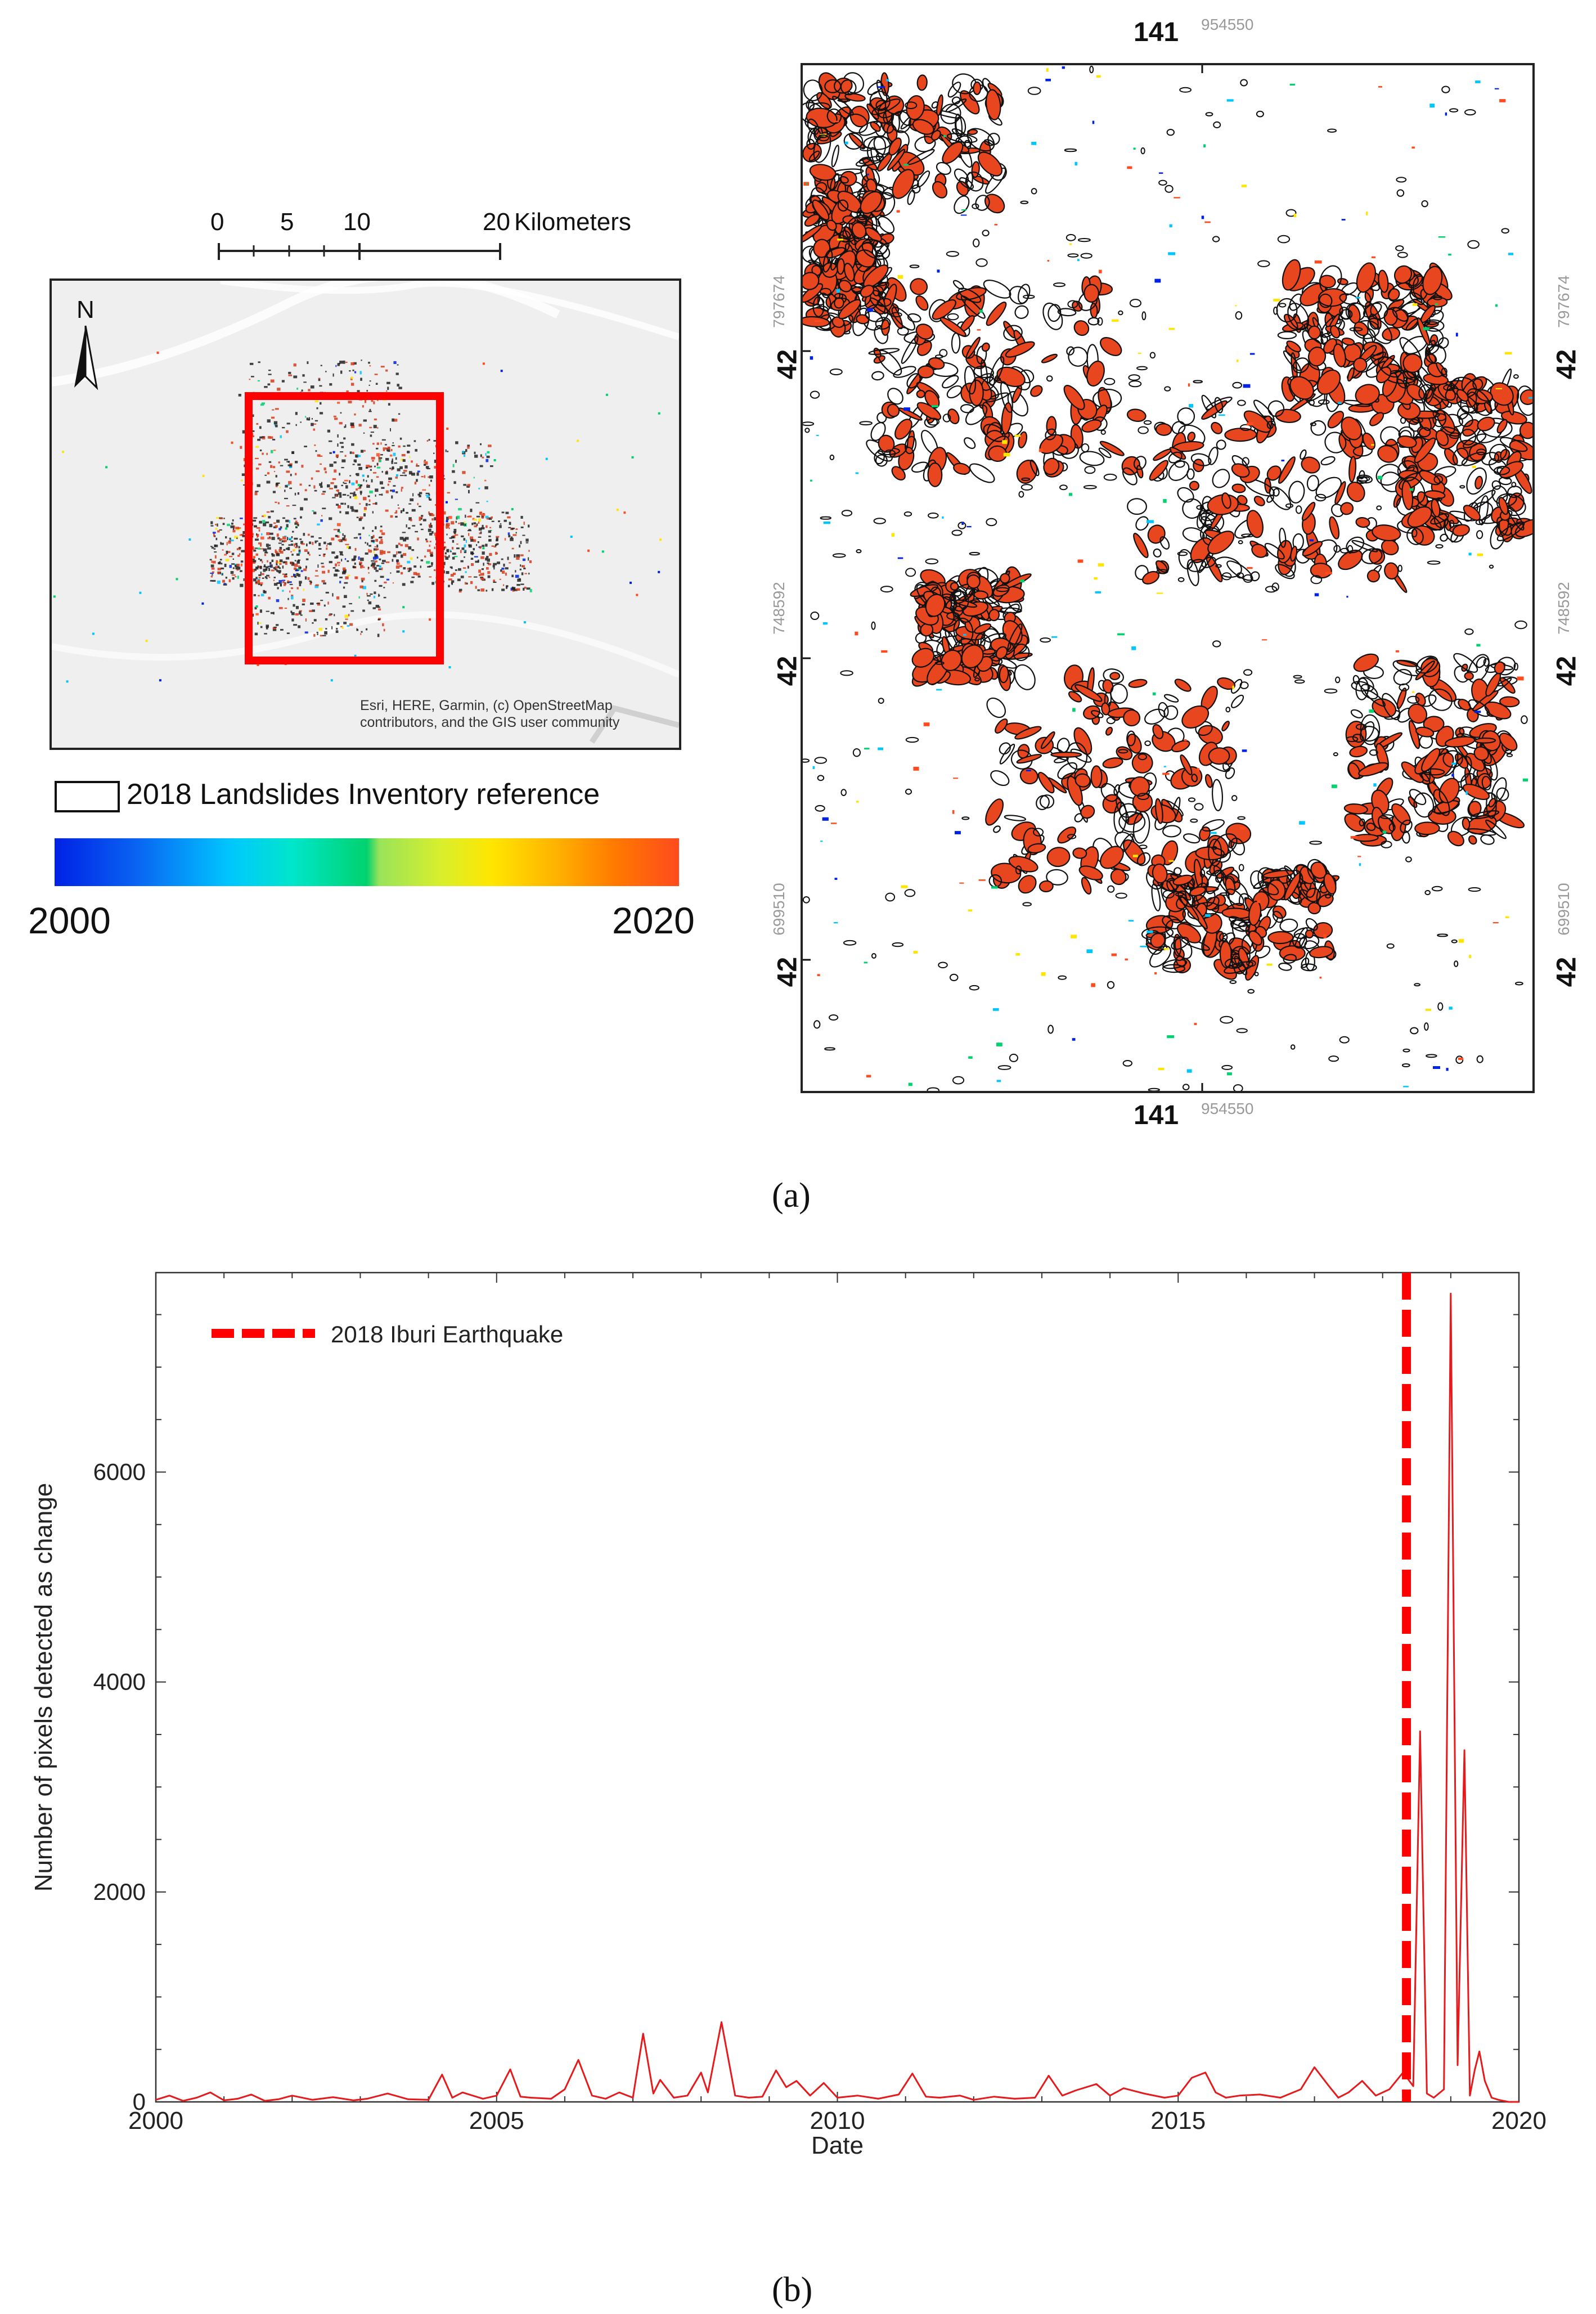 The height and width of the screenshot is (2314, 1596). I want to click on lat-right-1: 42, so click(1567, 364).